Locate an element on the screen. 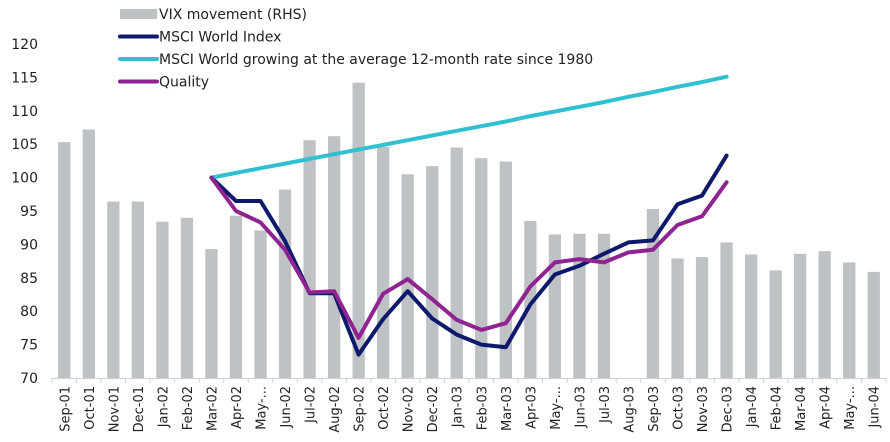 The width and height of the screenshot is (890, 442). x-tick-label-6: Mar-02 is located at coordinates (212, 408).